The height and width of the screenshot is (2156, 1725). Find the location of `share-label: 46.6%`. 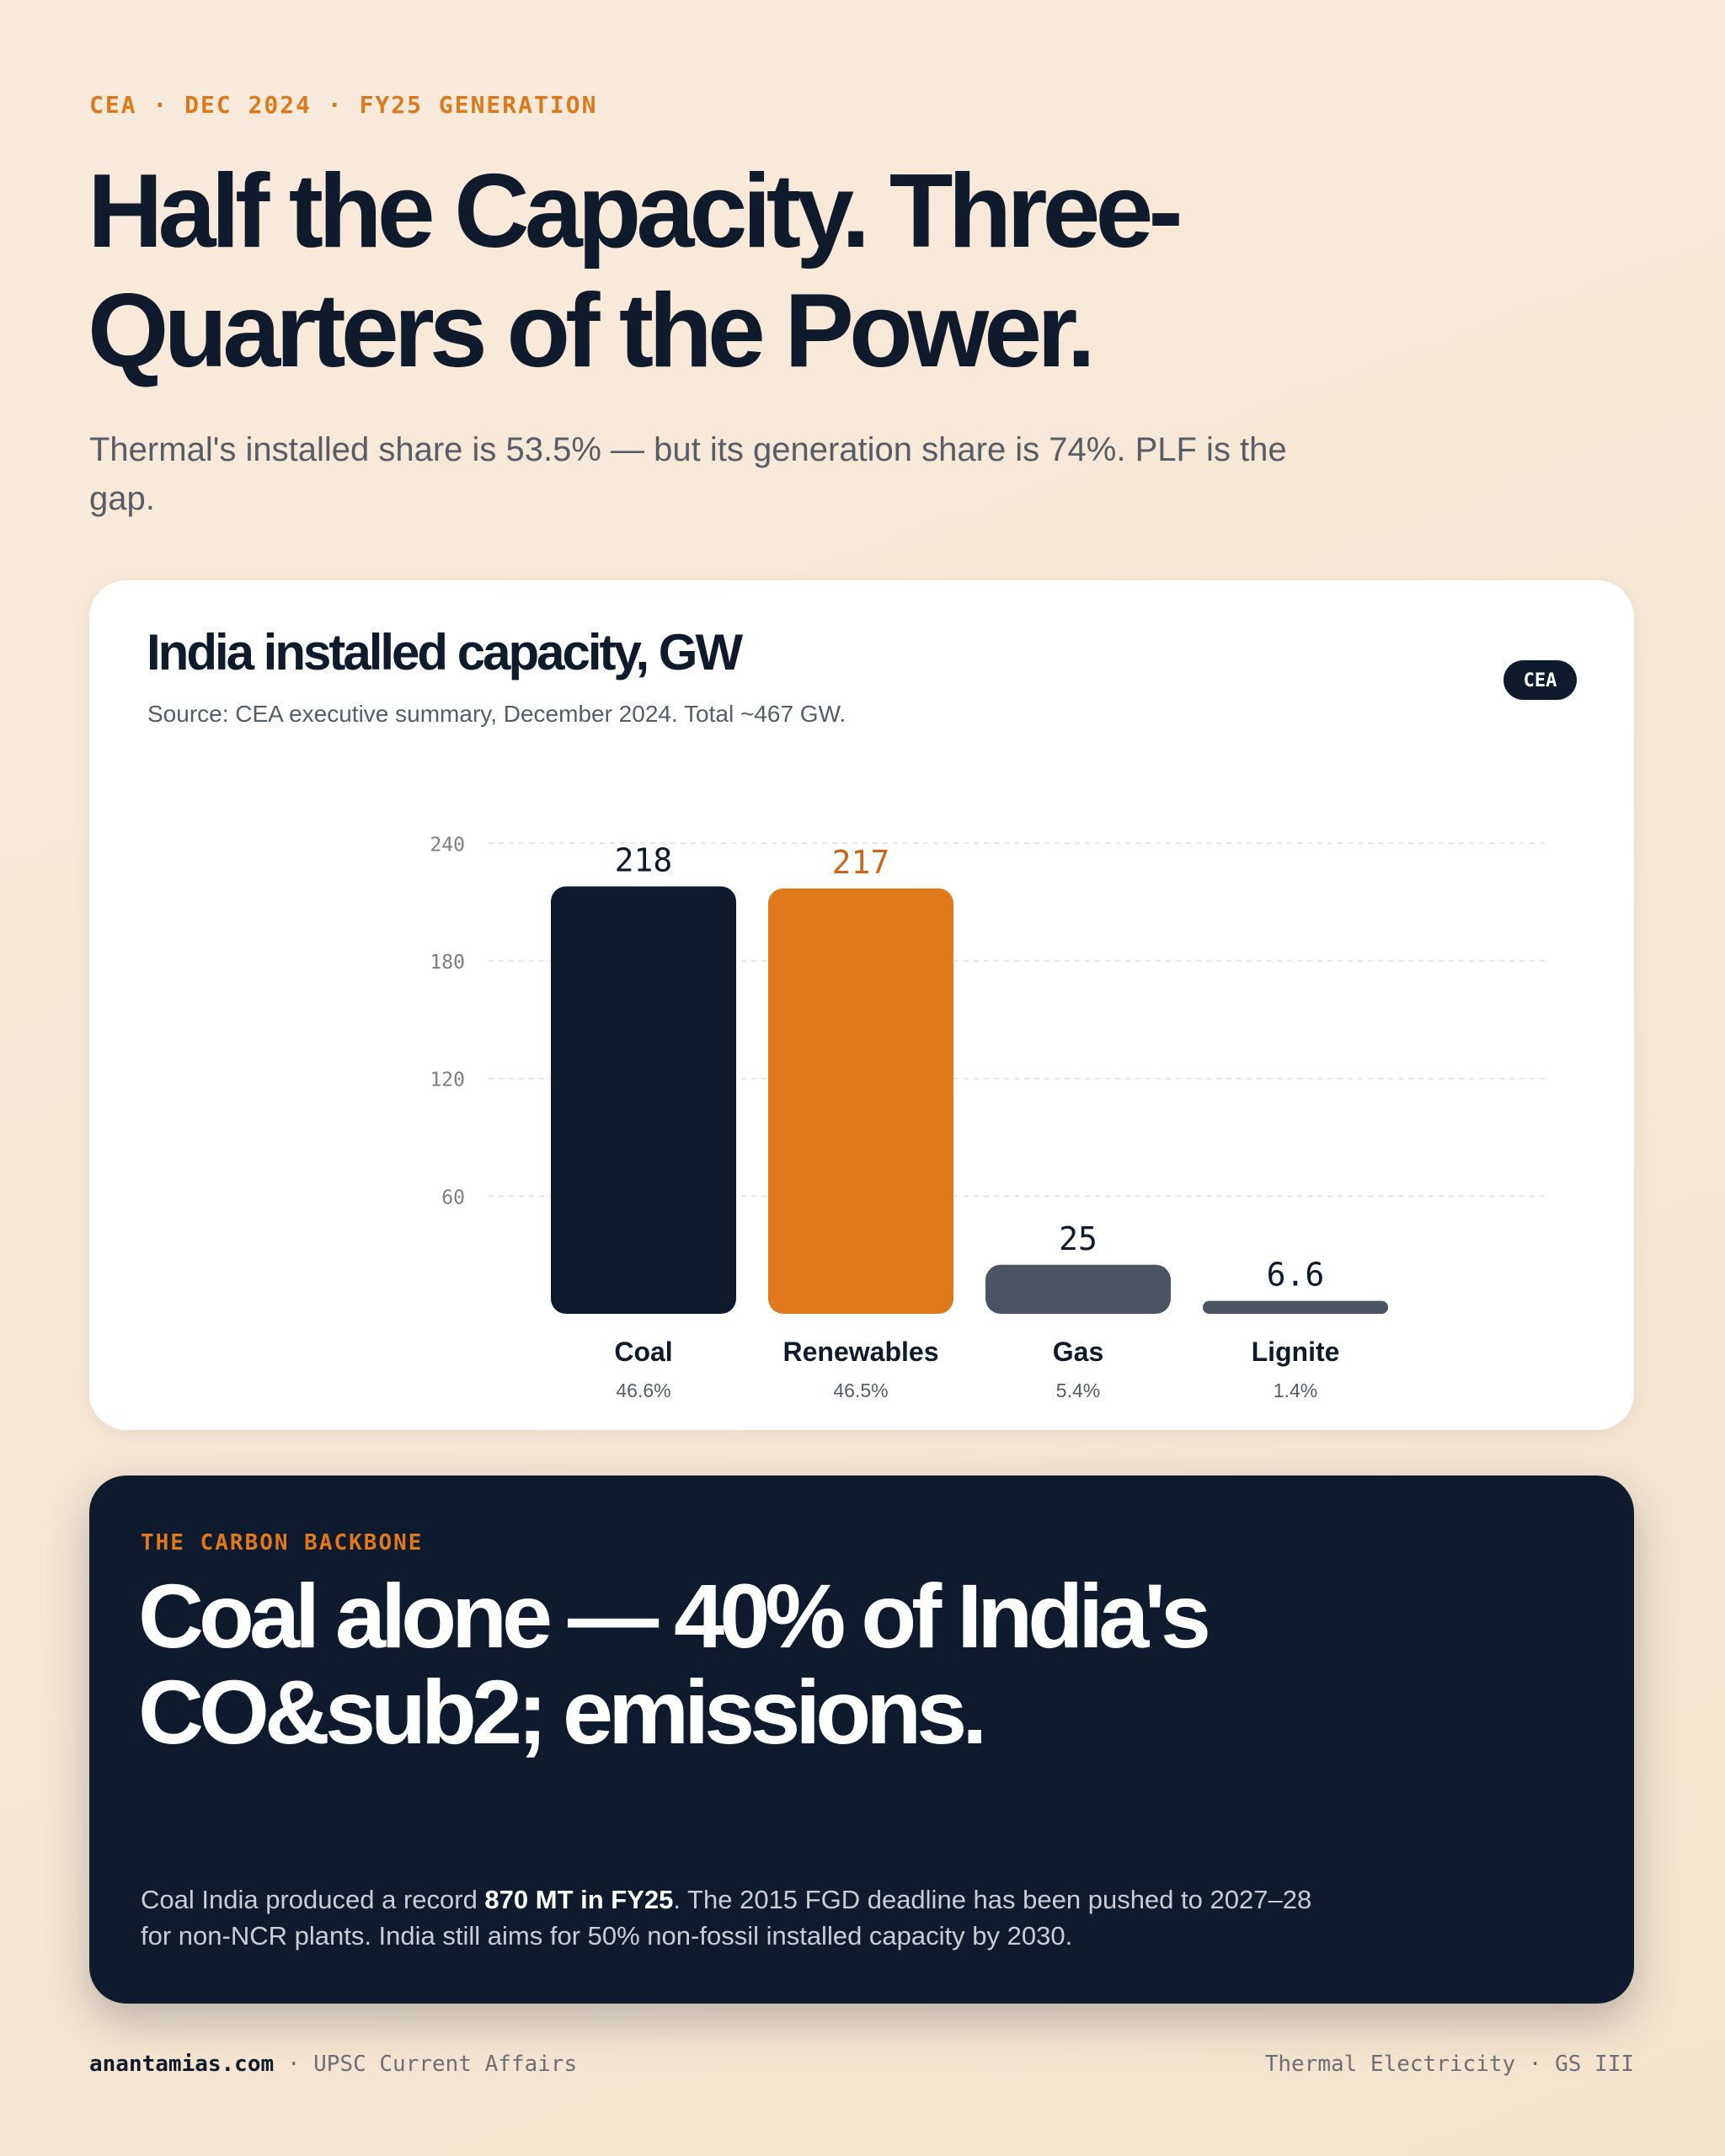

share-label: 46.6% is located at coordinates (643, 1390).